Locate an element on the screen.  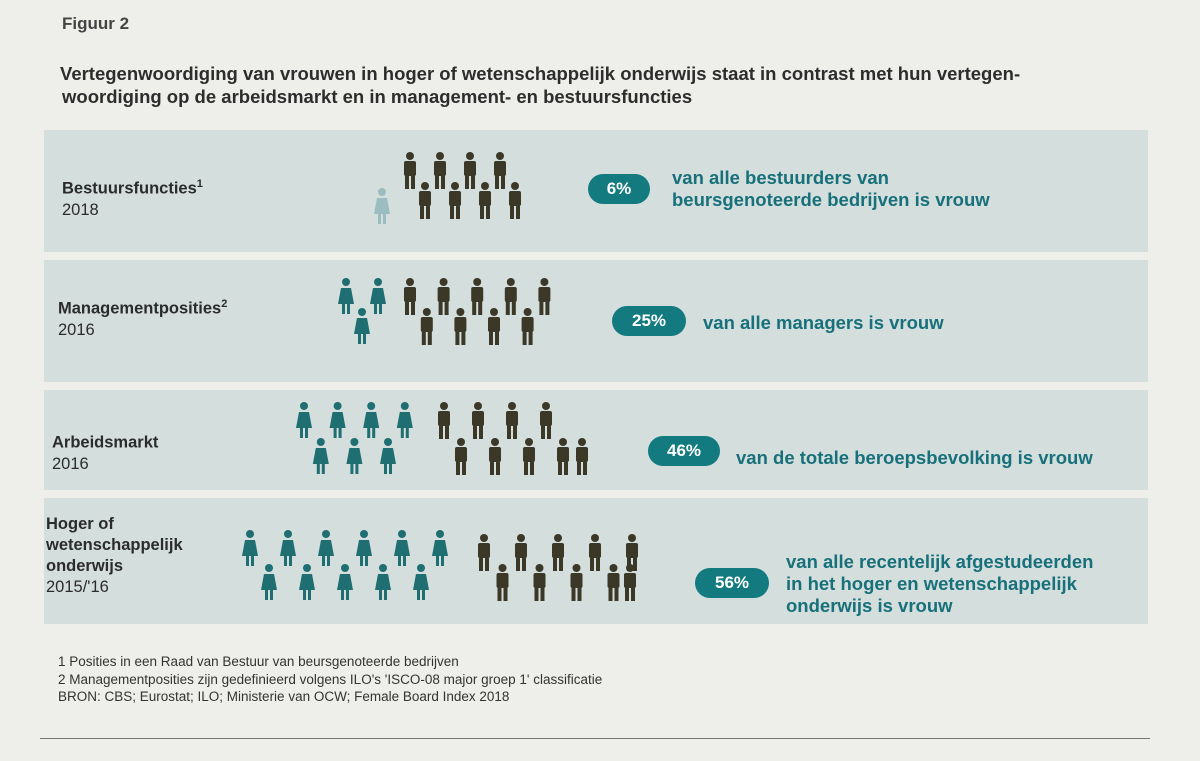
description-managementposities: van alle managers is vrouw is located at coordinates (823, 323).